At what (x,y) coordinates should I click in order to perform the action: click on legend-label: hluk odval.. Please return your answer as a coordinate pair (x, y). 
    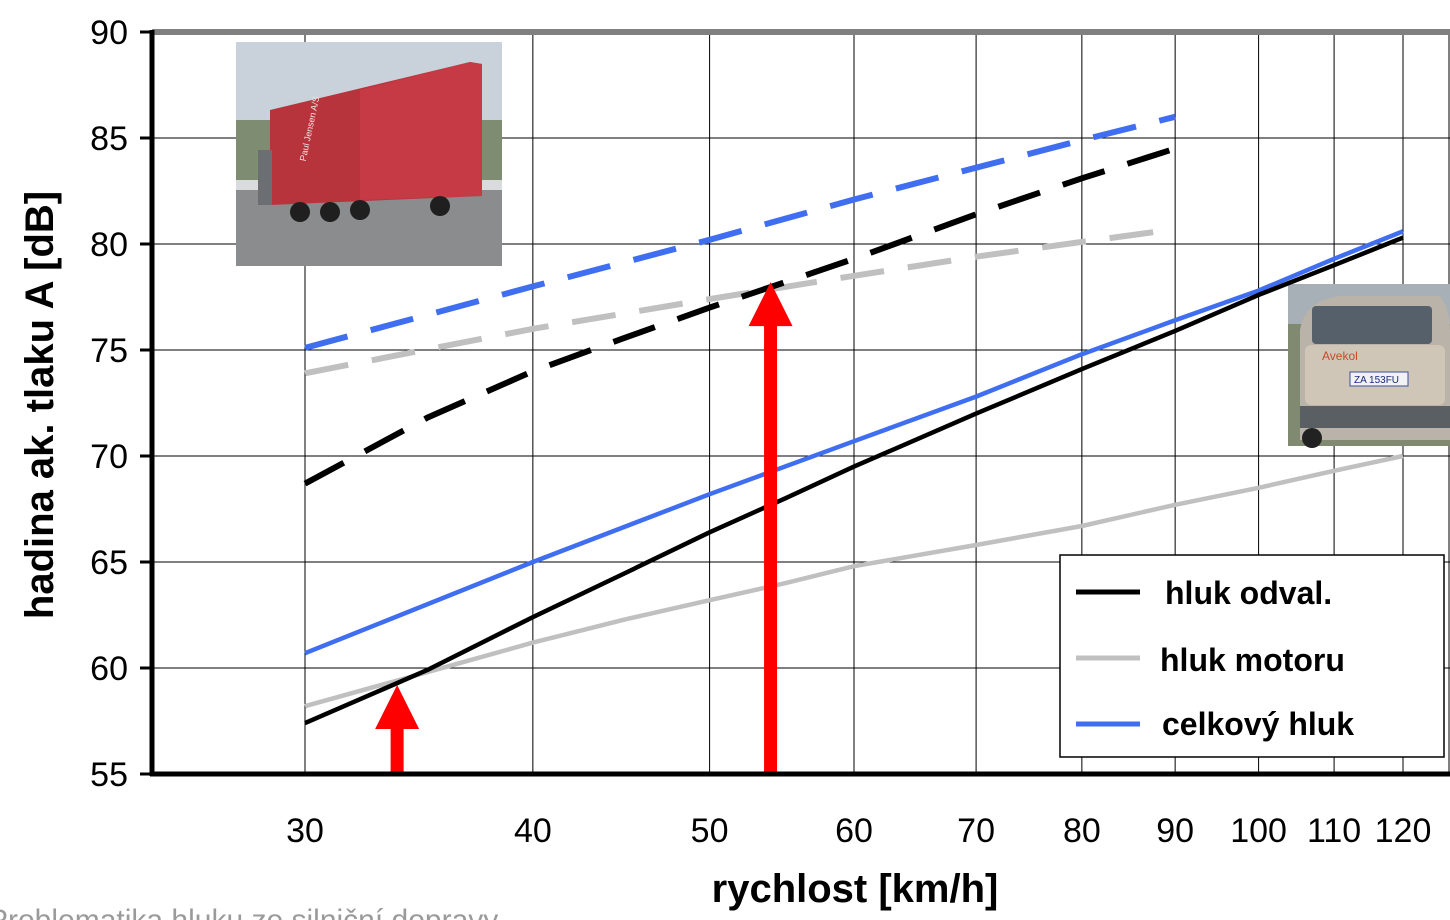
    Looking at the image, I should click on (1248, 593).